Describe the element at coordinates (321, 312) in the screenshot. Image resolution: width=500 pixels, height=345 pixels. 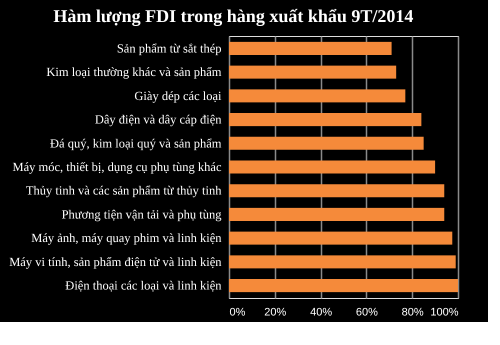
I see `x-tick-label: 40%` at that location.